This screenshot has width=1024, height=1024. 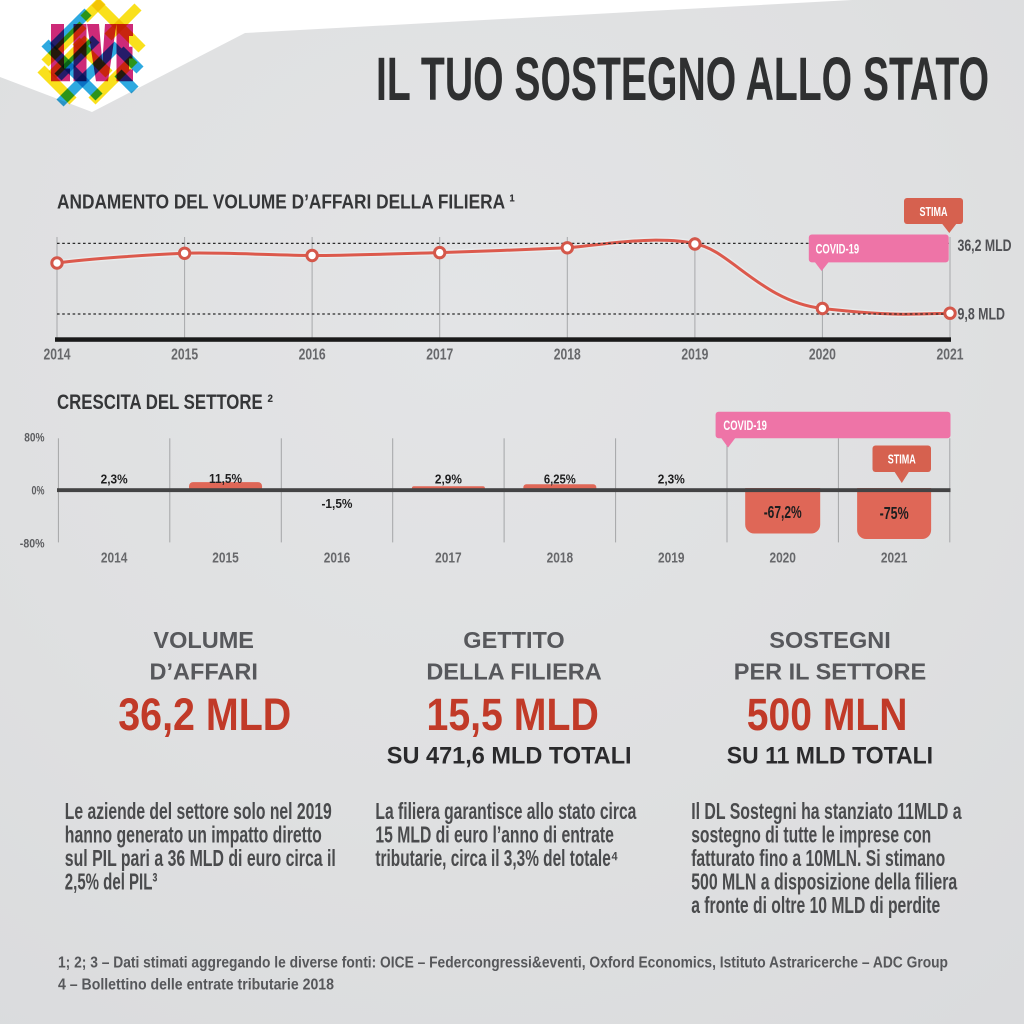 What do you see at coordinates (830, 757) in the screenshot?
I see `svg-text: SU 11 MLD TOTALI` at bounding box center [830, 757].